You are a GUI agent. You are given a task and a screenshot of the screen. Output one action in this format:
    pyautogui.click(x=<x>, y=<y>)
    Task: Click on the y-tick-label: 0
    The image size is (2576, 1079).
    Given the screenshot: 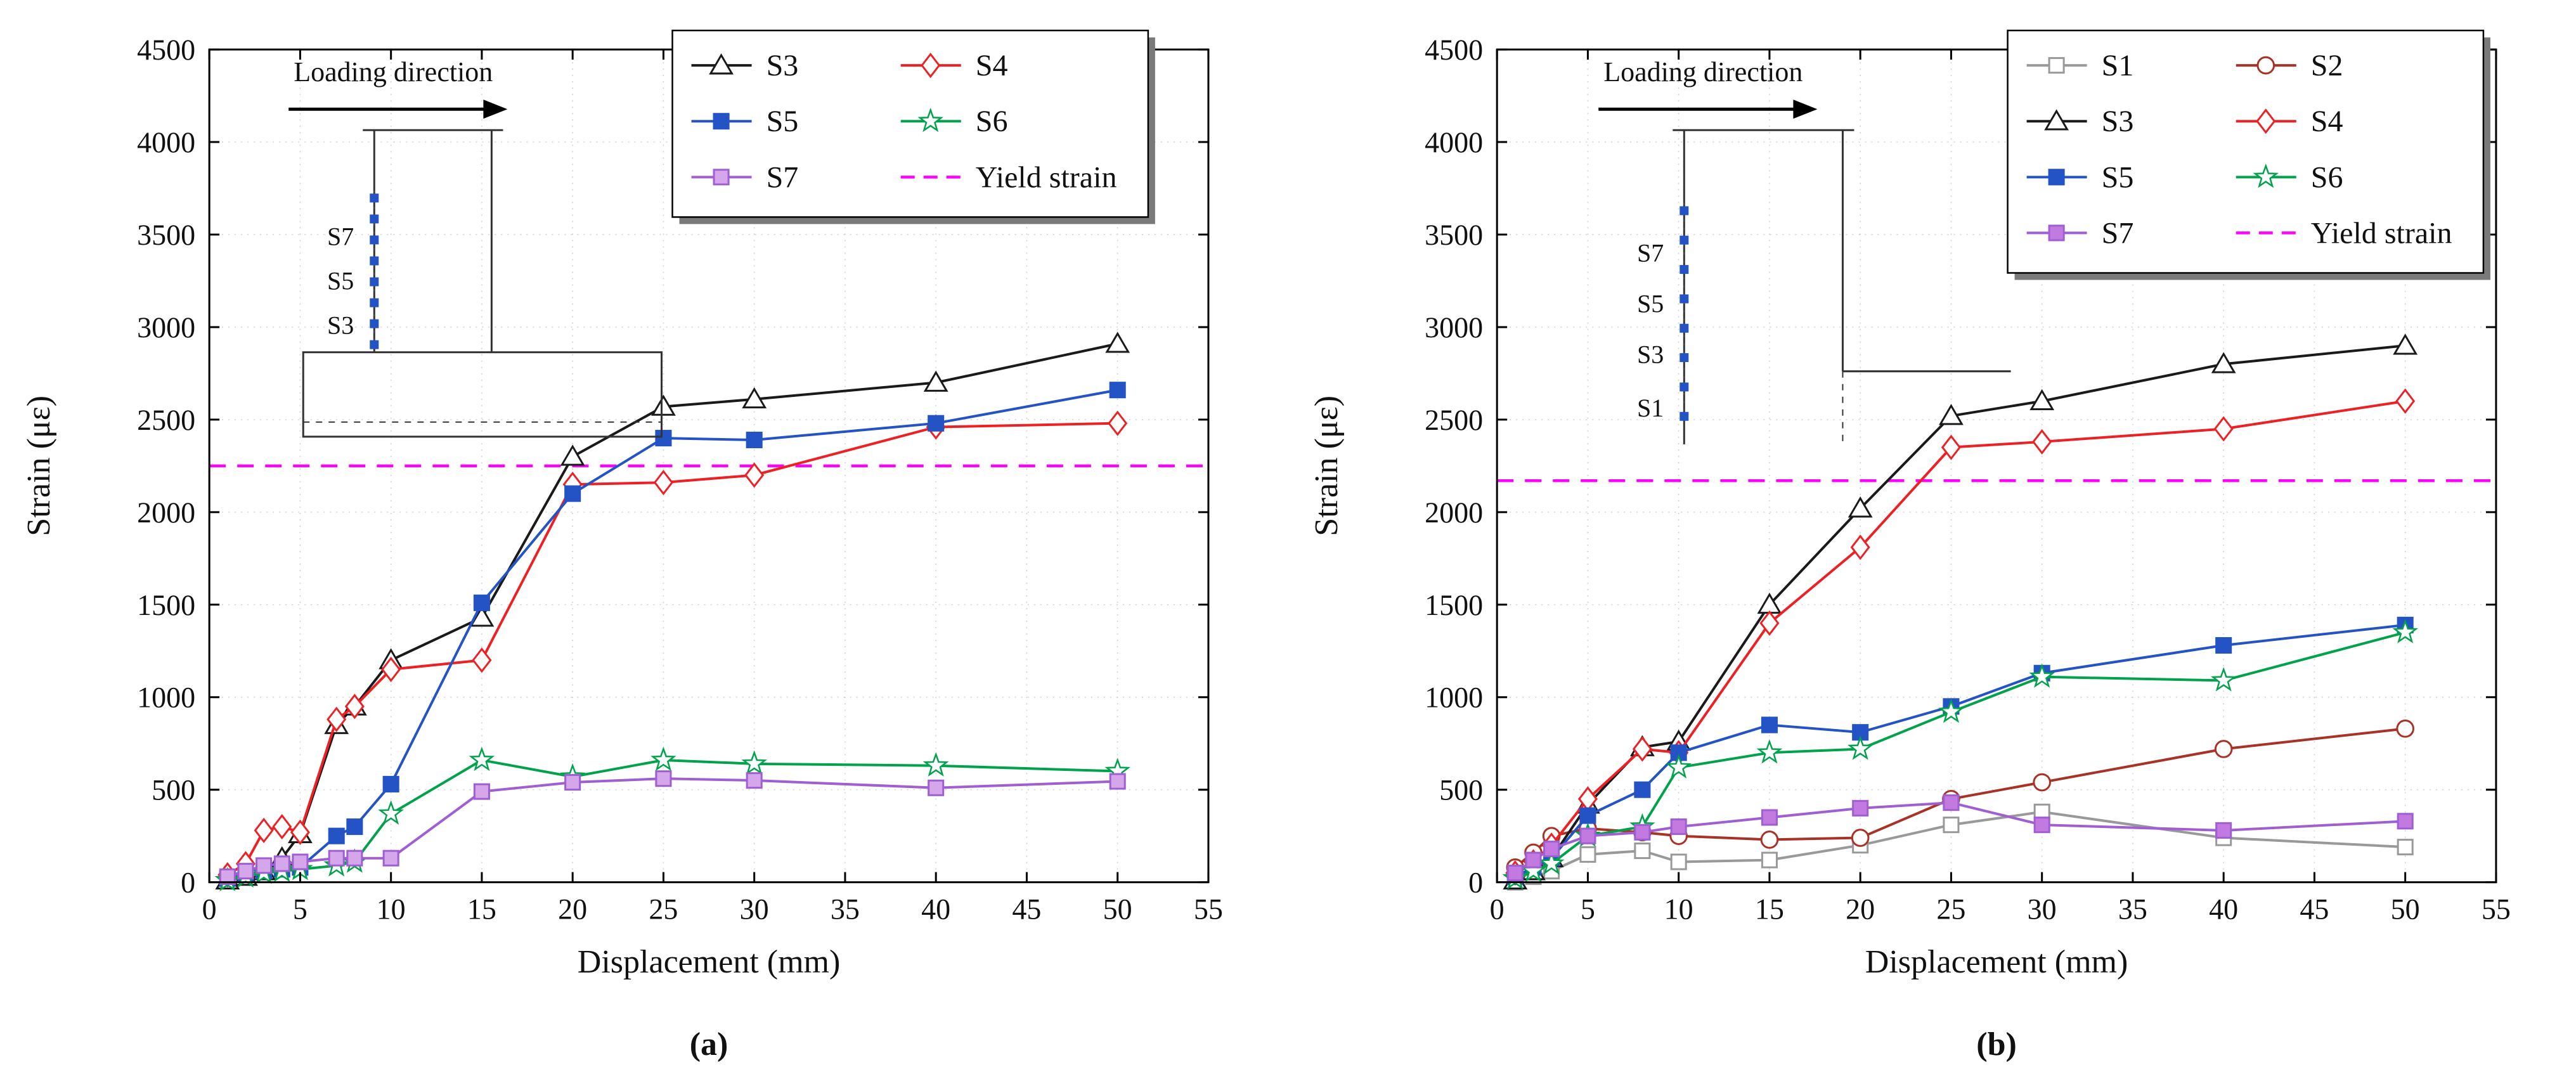 What is the action you would take?
    pyautogui.click(x=1475, y=883)
    